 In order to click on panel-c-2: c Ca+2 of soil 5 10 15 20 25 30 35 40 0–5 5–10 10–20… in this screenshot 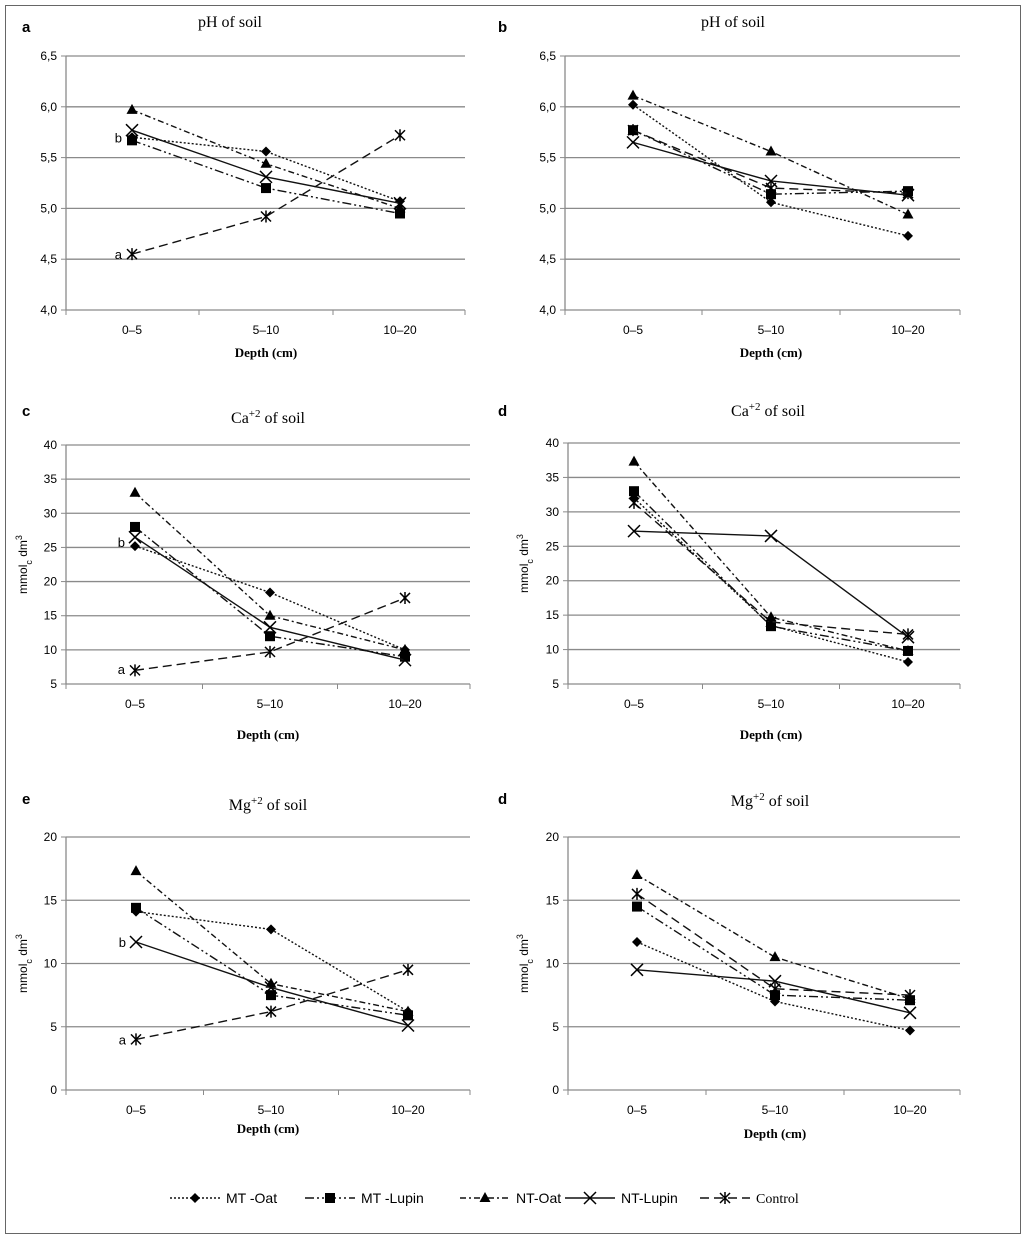, I will do `click(242, 572)`.